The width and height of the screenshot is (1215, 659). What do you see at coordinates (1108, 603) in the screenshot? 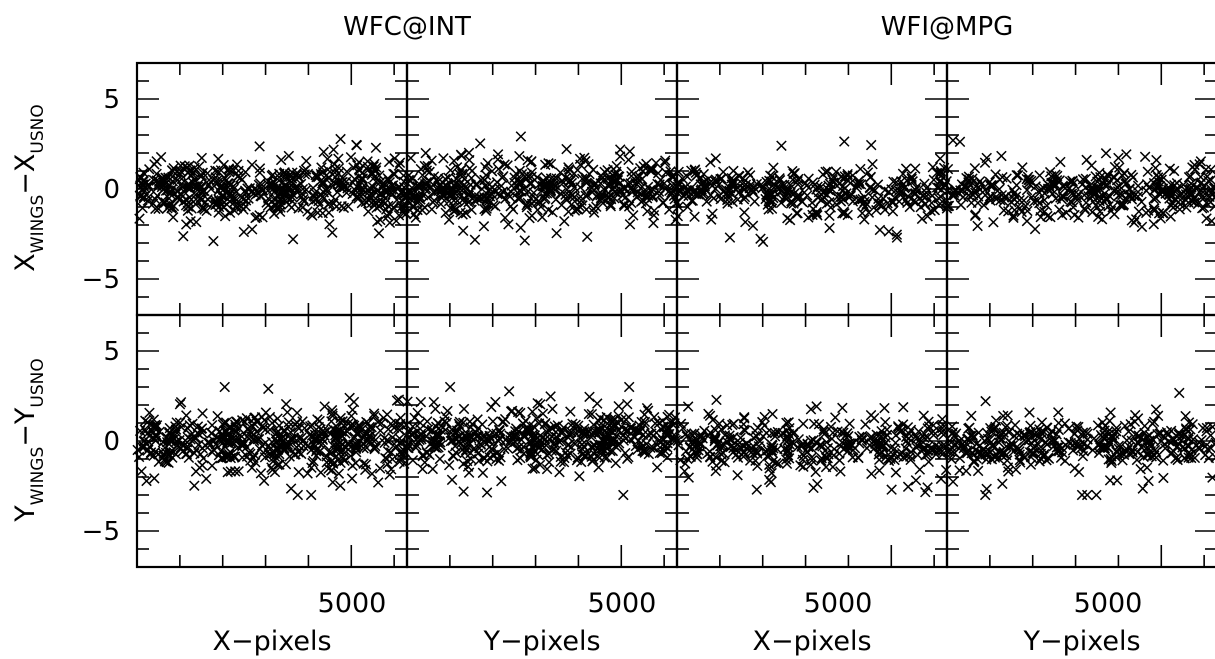
I see `xtick-label-col4: 5000` at bounding box center [1108, 603].